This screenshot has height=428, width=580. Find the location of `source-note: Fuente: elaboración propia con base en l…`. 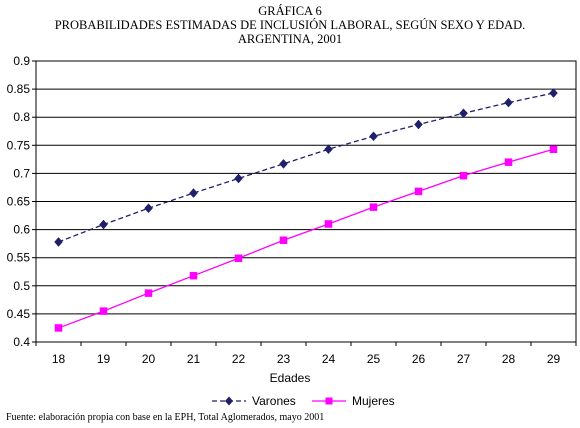

source-note: Fuente: elaboración propia con base en l… is located at coordinates (165, 417).